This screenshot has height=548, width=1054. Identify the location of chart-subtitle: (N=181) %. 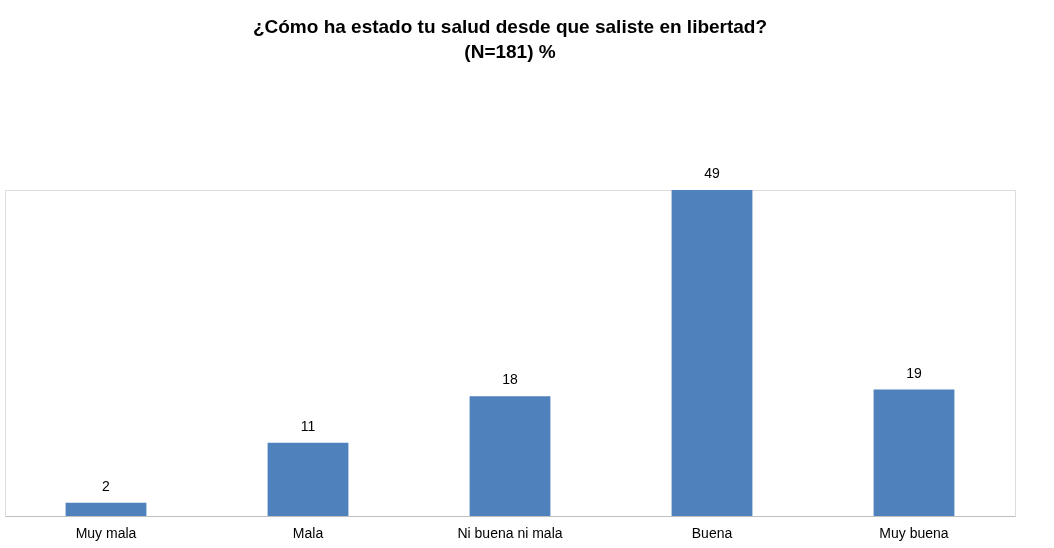
(510, 51).